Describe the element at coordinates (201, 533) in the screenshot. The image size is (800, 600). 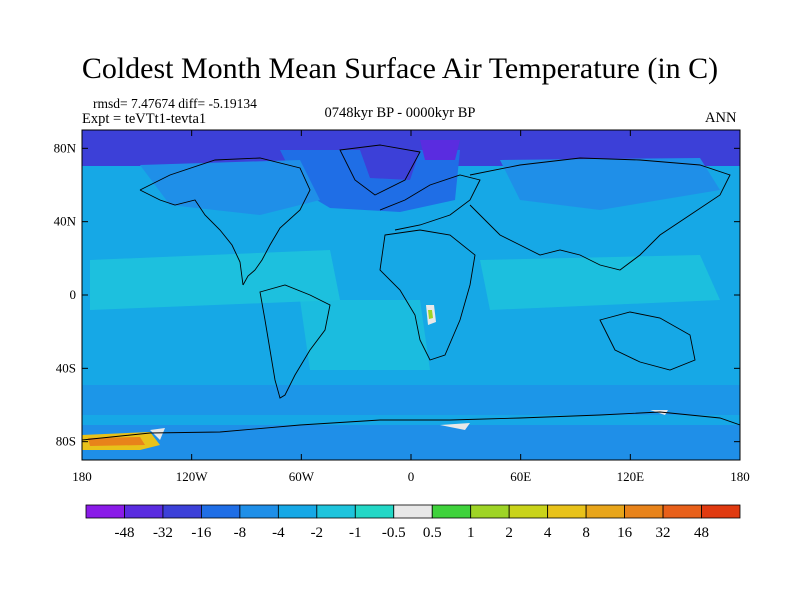
I see `colorbar-label: -16` at that location.